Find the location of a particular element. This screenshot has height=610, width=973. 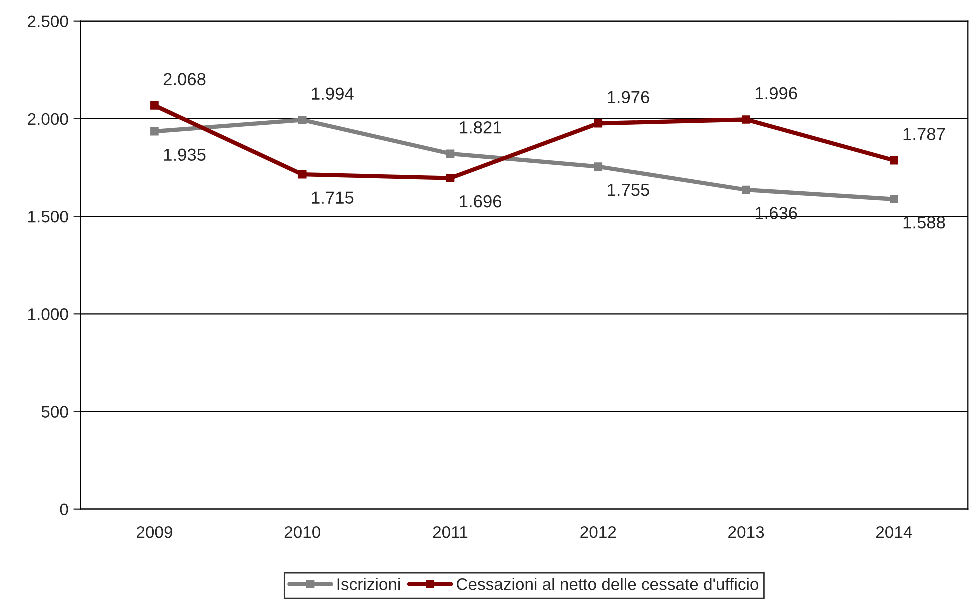

data-label: 1.696 is located at coordinates (481, 201).